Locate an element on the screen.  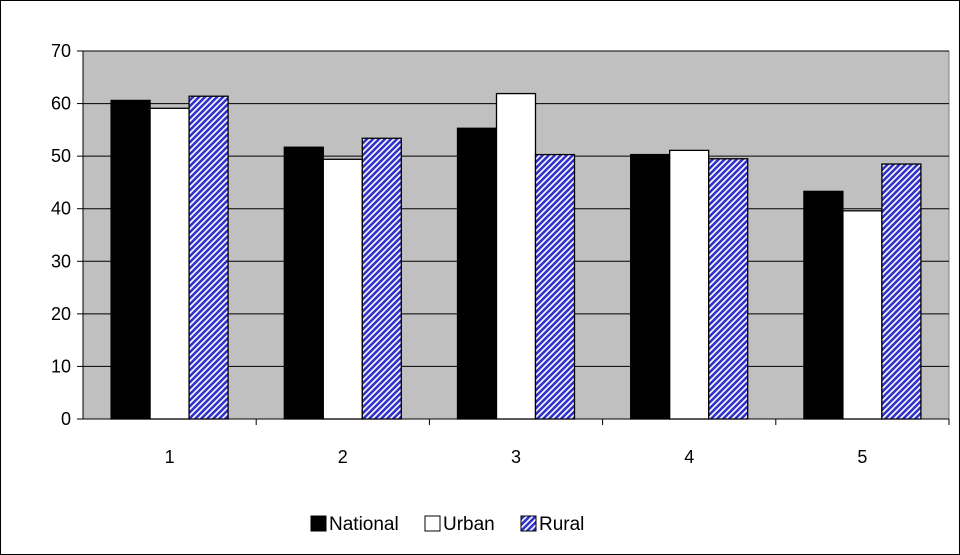
legend: National Urban Rural is located at coordinates (447, 524).